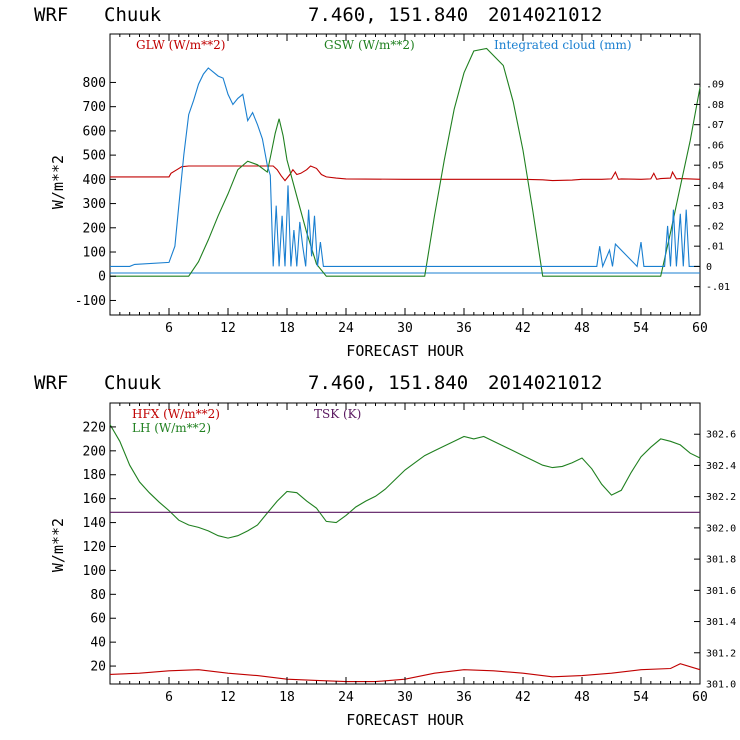  Describe the element at coordinates (346, 328) in the screenshot. I see `panel1-x-tick-label: 24` at that location.